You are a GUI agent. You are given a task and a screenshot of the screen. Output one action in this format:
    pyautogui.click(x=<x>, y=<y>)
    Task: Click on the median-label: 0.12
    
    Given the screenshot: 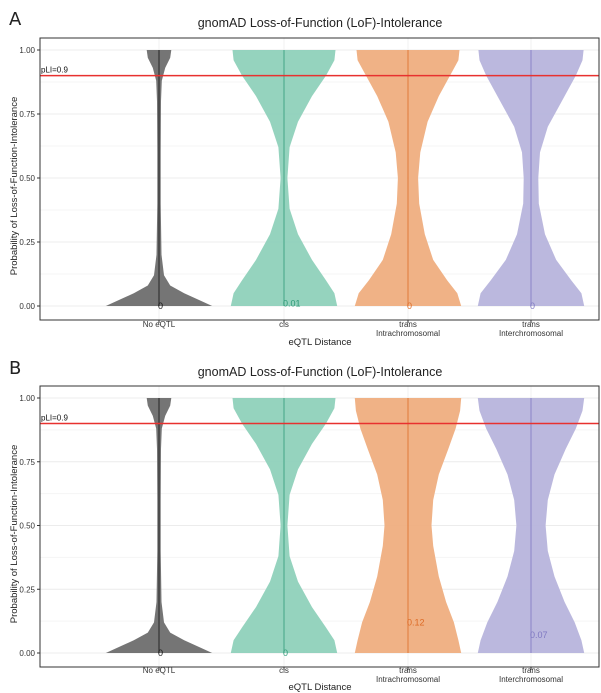 What is the action you would take?
    pyautogui.click(x=416, y=622)
    